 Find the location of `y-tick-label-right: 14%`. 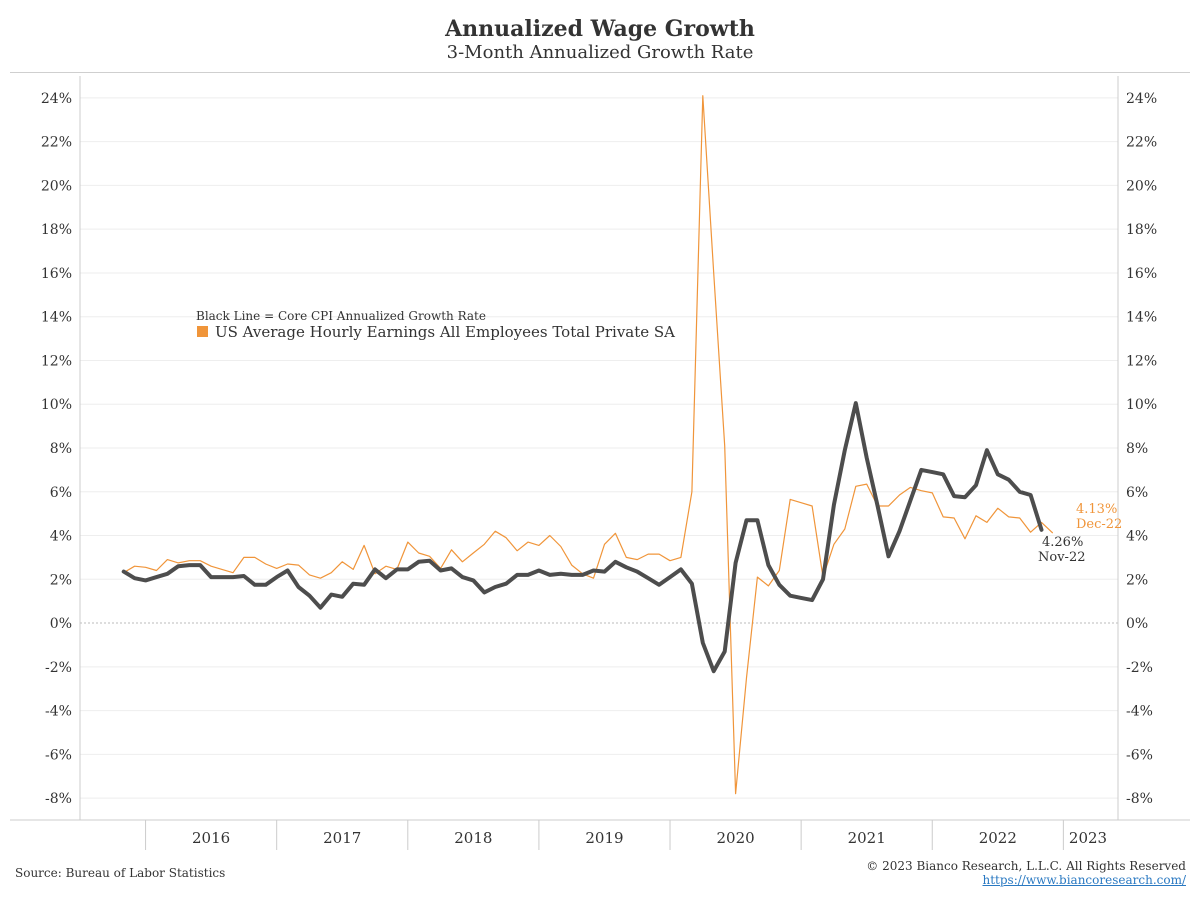

y-tick-label-right: 14% is located at coordinates (1141, 318).